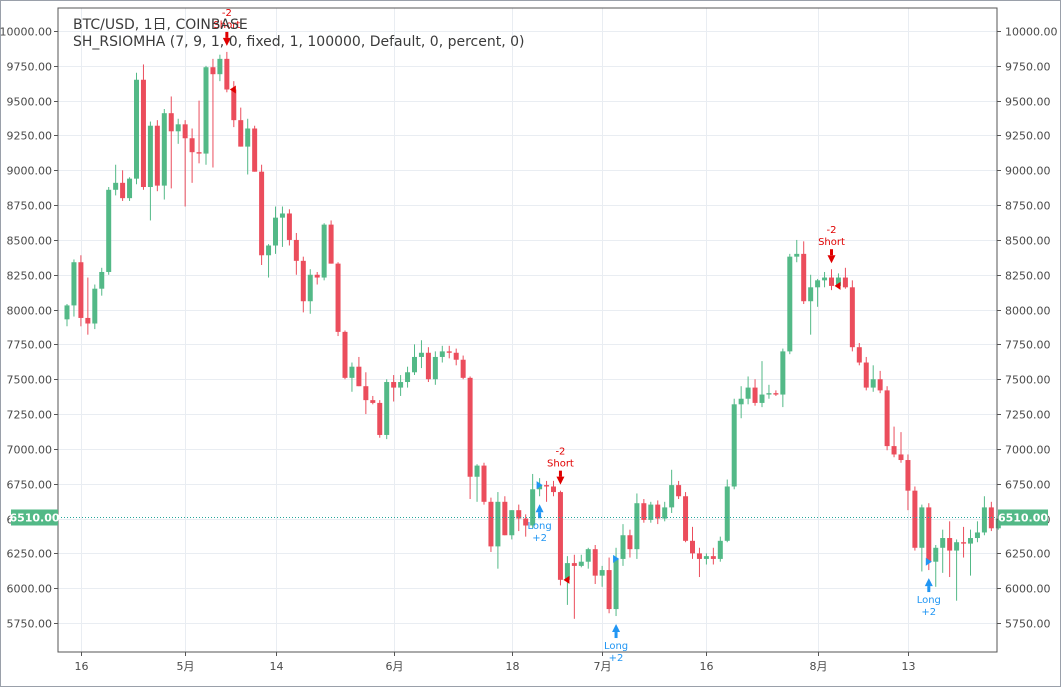 This screenshot has height=687, width=1061. I want to click on long-arrow-icon, so click(616, 628).